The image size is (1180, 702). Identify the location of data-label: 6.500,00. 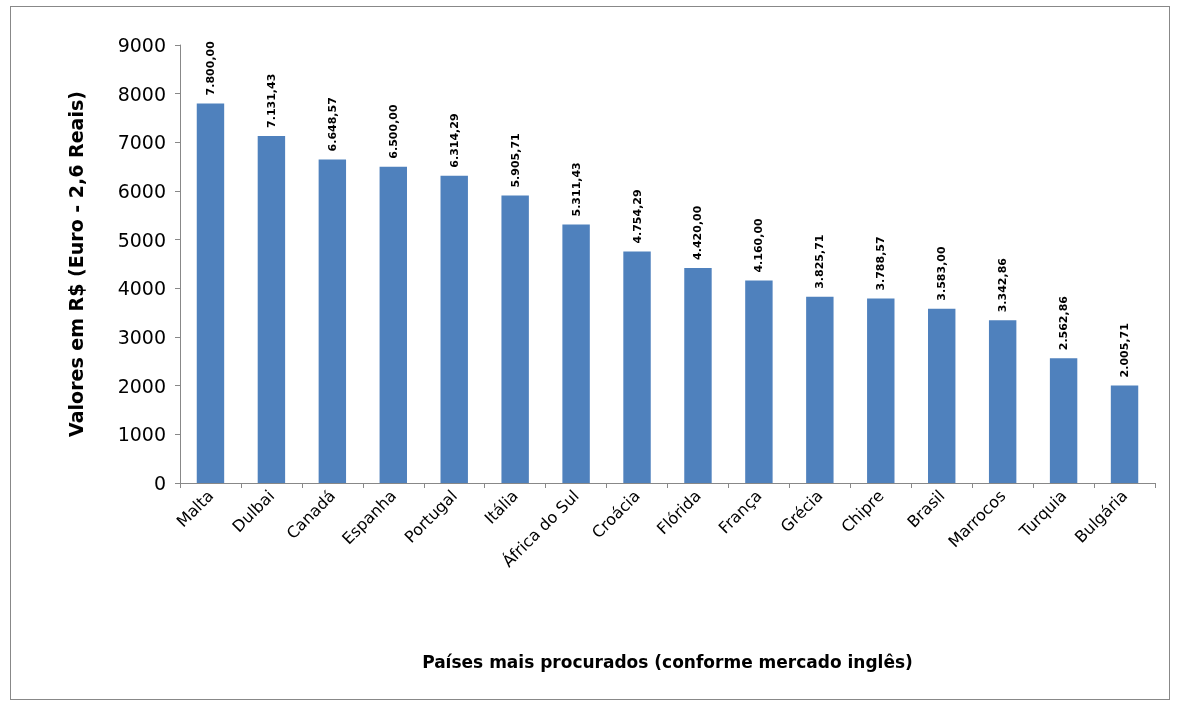
(393, 131).